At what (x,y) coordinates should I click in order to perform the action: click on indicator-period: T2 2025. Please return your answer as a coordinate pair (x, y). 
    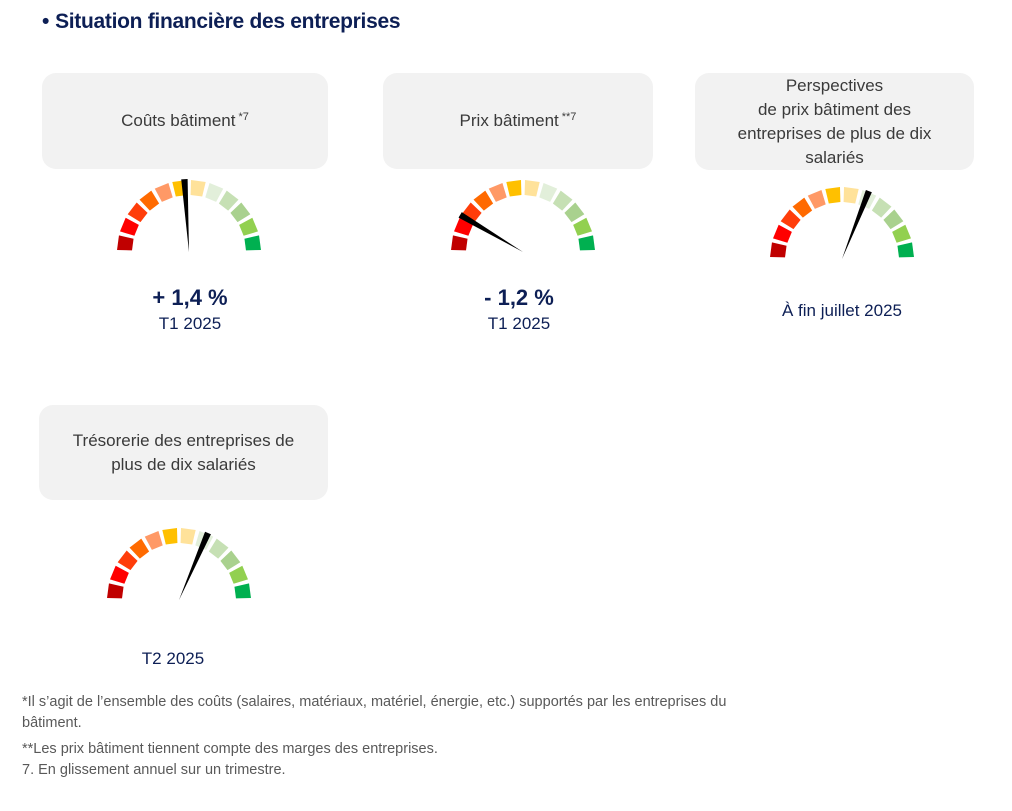
    Looking at the image, I should click on (173, 658).